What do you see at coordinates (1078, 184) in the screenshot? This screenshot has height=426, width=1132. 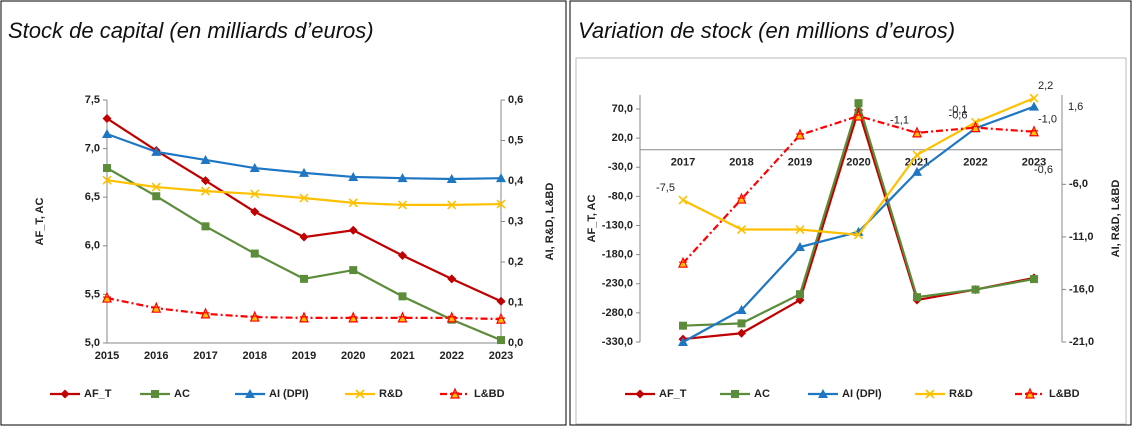 I see `y2-tick-label: -6,0` at bounding box center [1078, 184].